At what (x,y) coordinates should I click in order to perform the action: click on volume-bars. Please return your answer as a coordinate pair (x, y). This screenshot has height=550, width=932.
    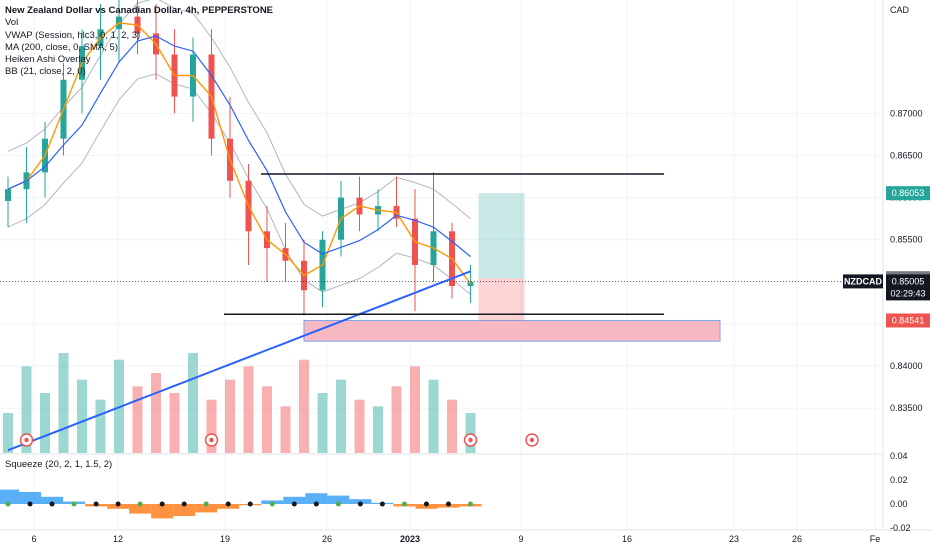
    Looking at the image, I should click on (239, 403).